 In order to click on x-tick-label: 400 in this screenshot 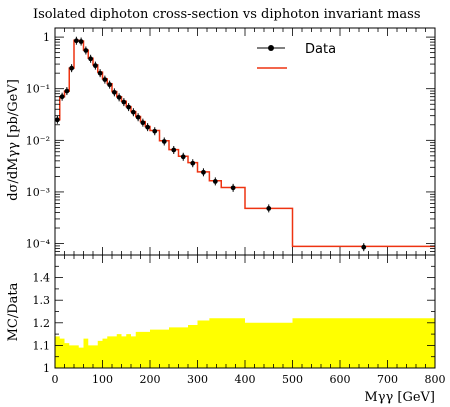, I will do `click(245, 379)`.